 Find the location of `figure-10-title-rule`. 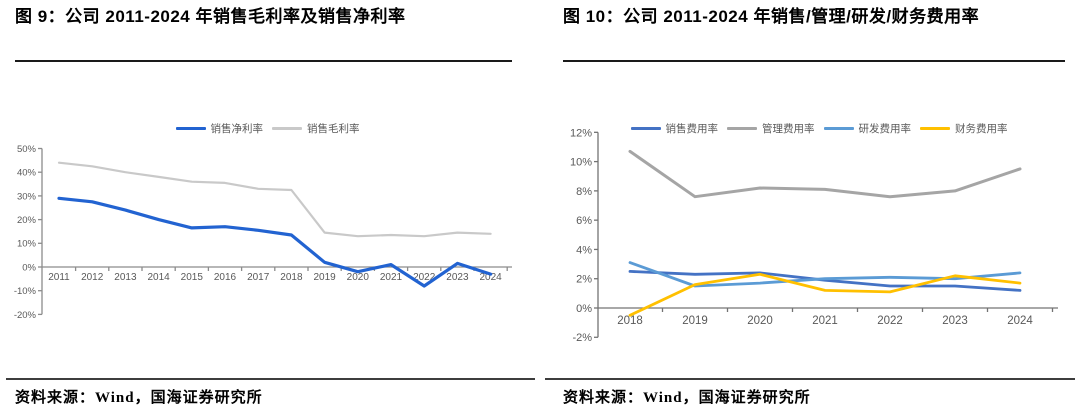

figure-10-title-rule is located at coordinates (814, 61).